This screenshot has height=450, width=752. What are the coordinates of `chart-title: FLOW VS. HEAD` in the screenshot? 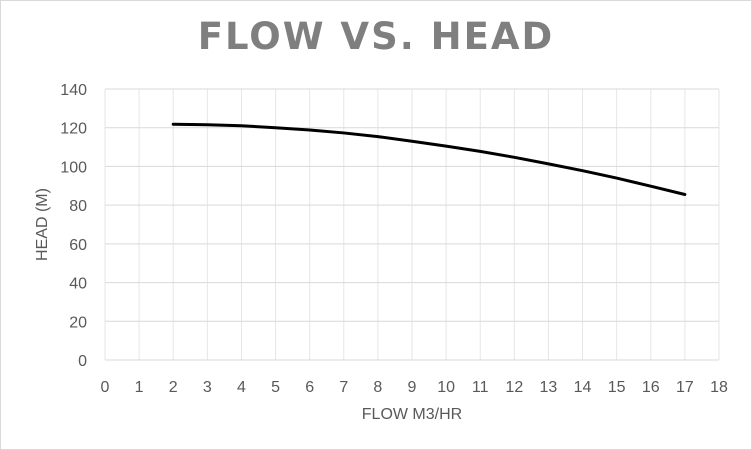 It's located at (376, 36).